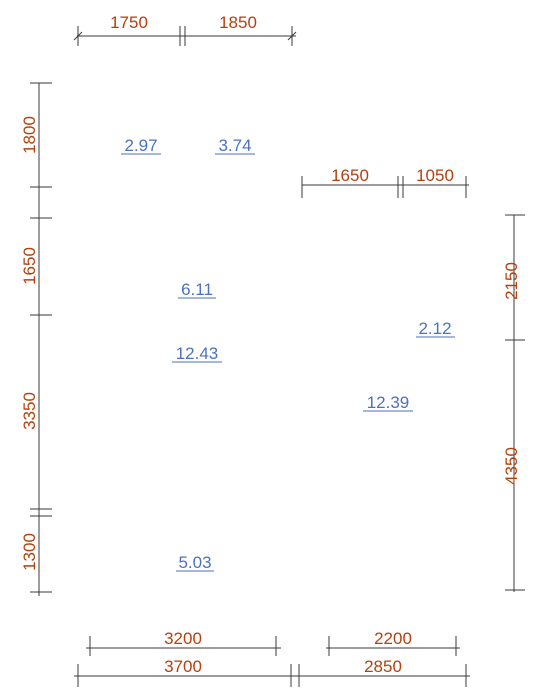  What do you see at coordinates (273, 642) in the screenshot?
I see `bottom-inner-dimension-chain: 3200 2200` at bounding box center [273, 642].